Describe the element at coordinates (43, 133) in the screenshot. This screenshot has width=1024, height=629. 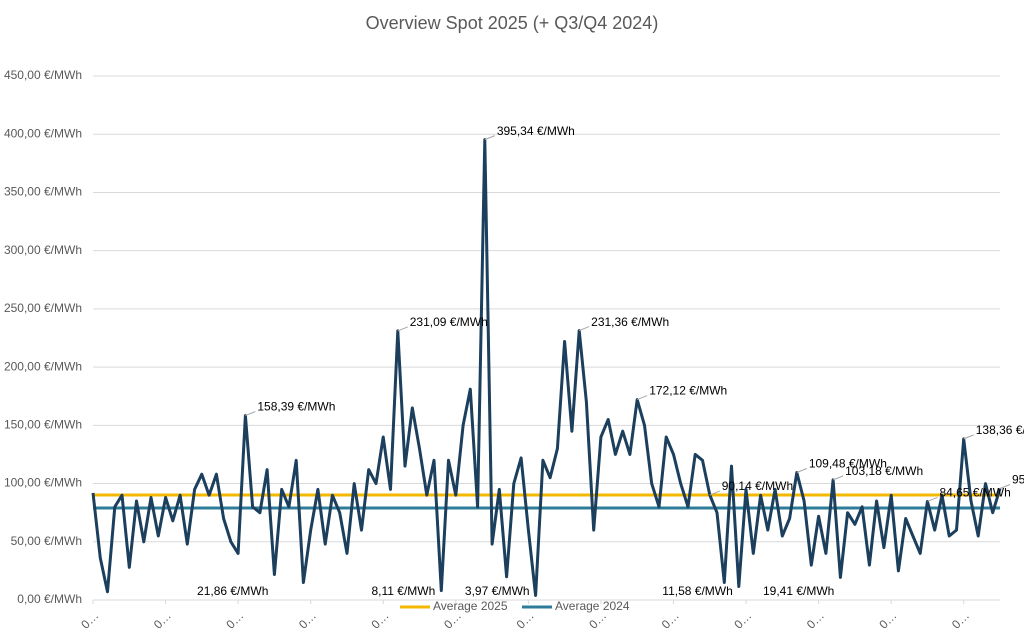
I see `y-tick-label: 400,00 €/MWh` at that location.